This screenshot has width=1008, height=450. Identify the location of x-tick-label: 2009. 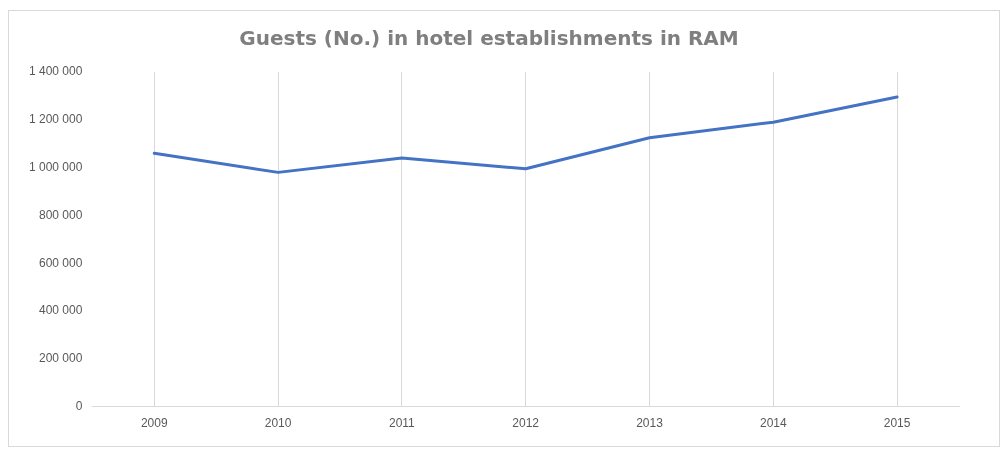
(154, 423).